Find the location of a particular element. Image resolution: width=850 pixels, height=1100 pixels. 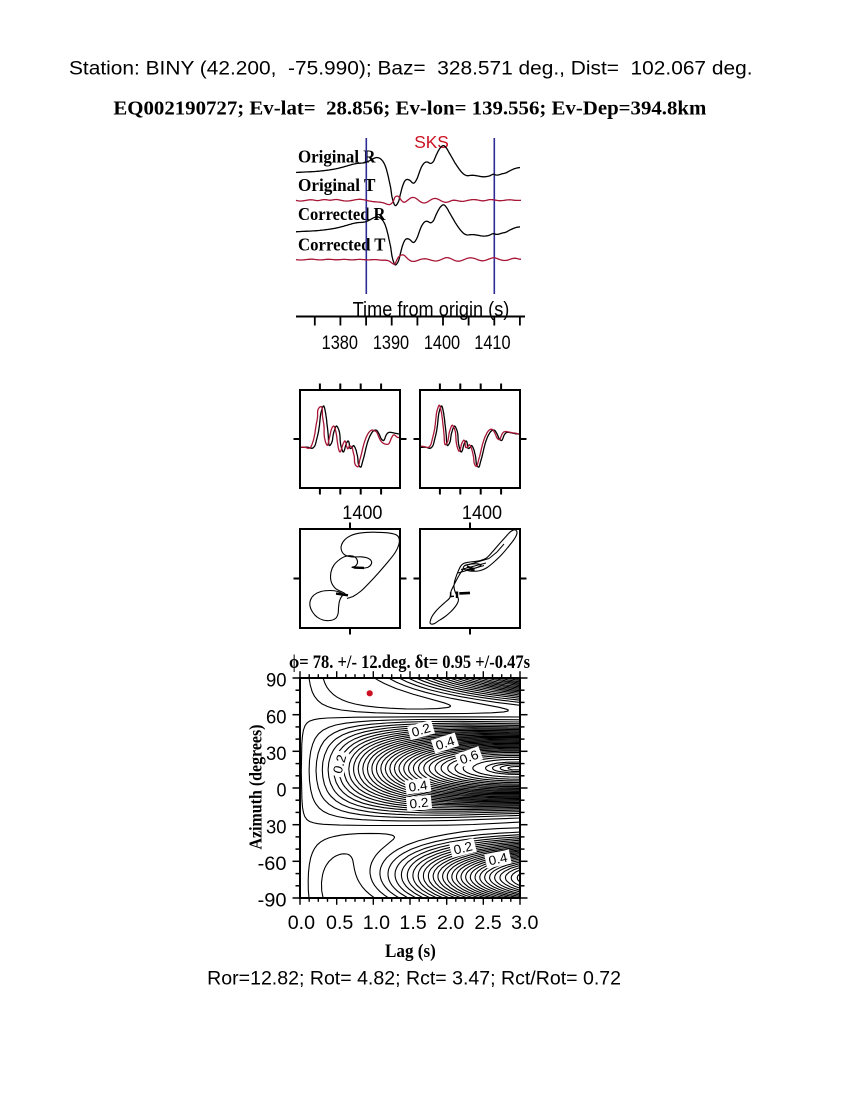

svg-text: Original T is located at coordinates (337, 185).